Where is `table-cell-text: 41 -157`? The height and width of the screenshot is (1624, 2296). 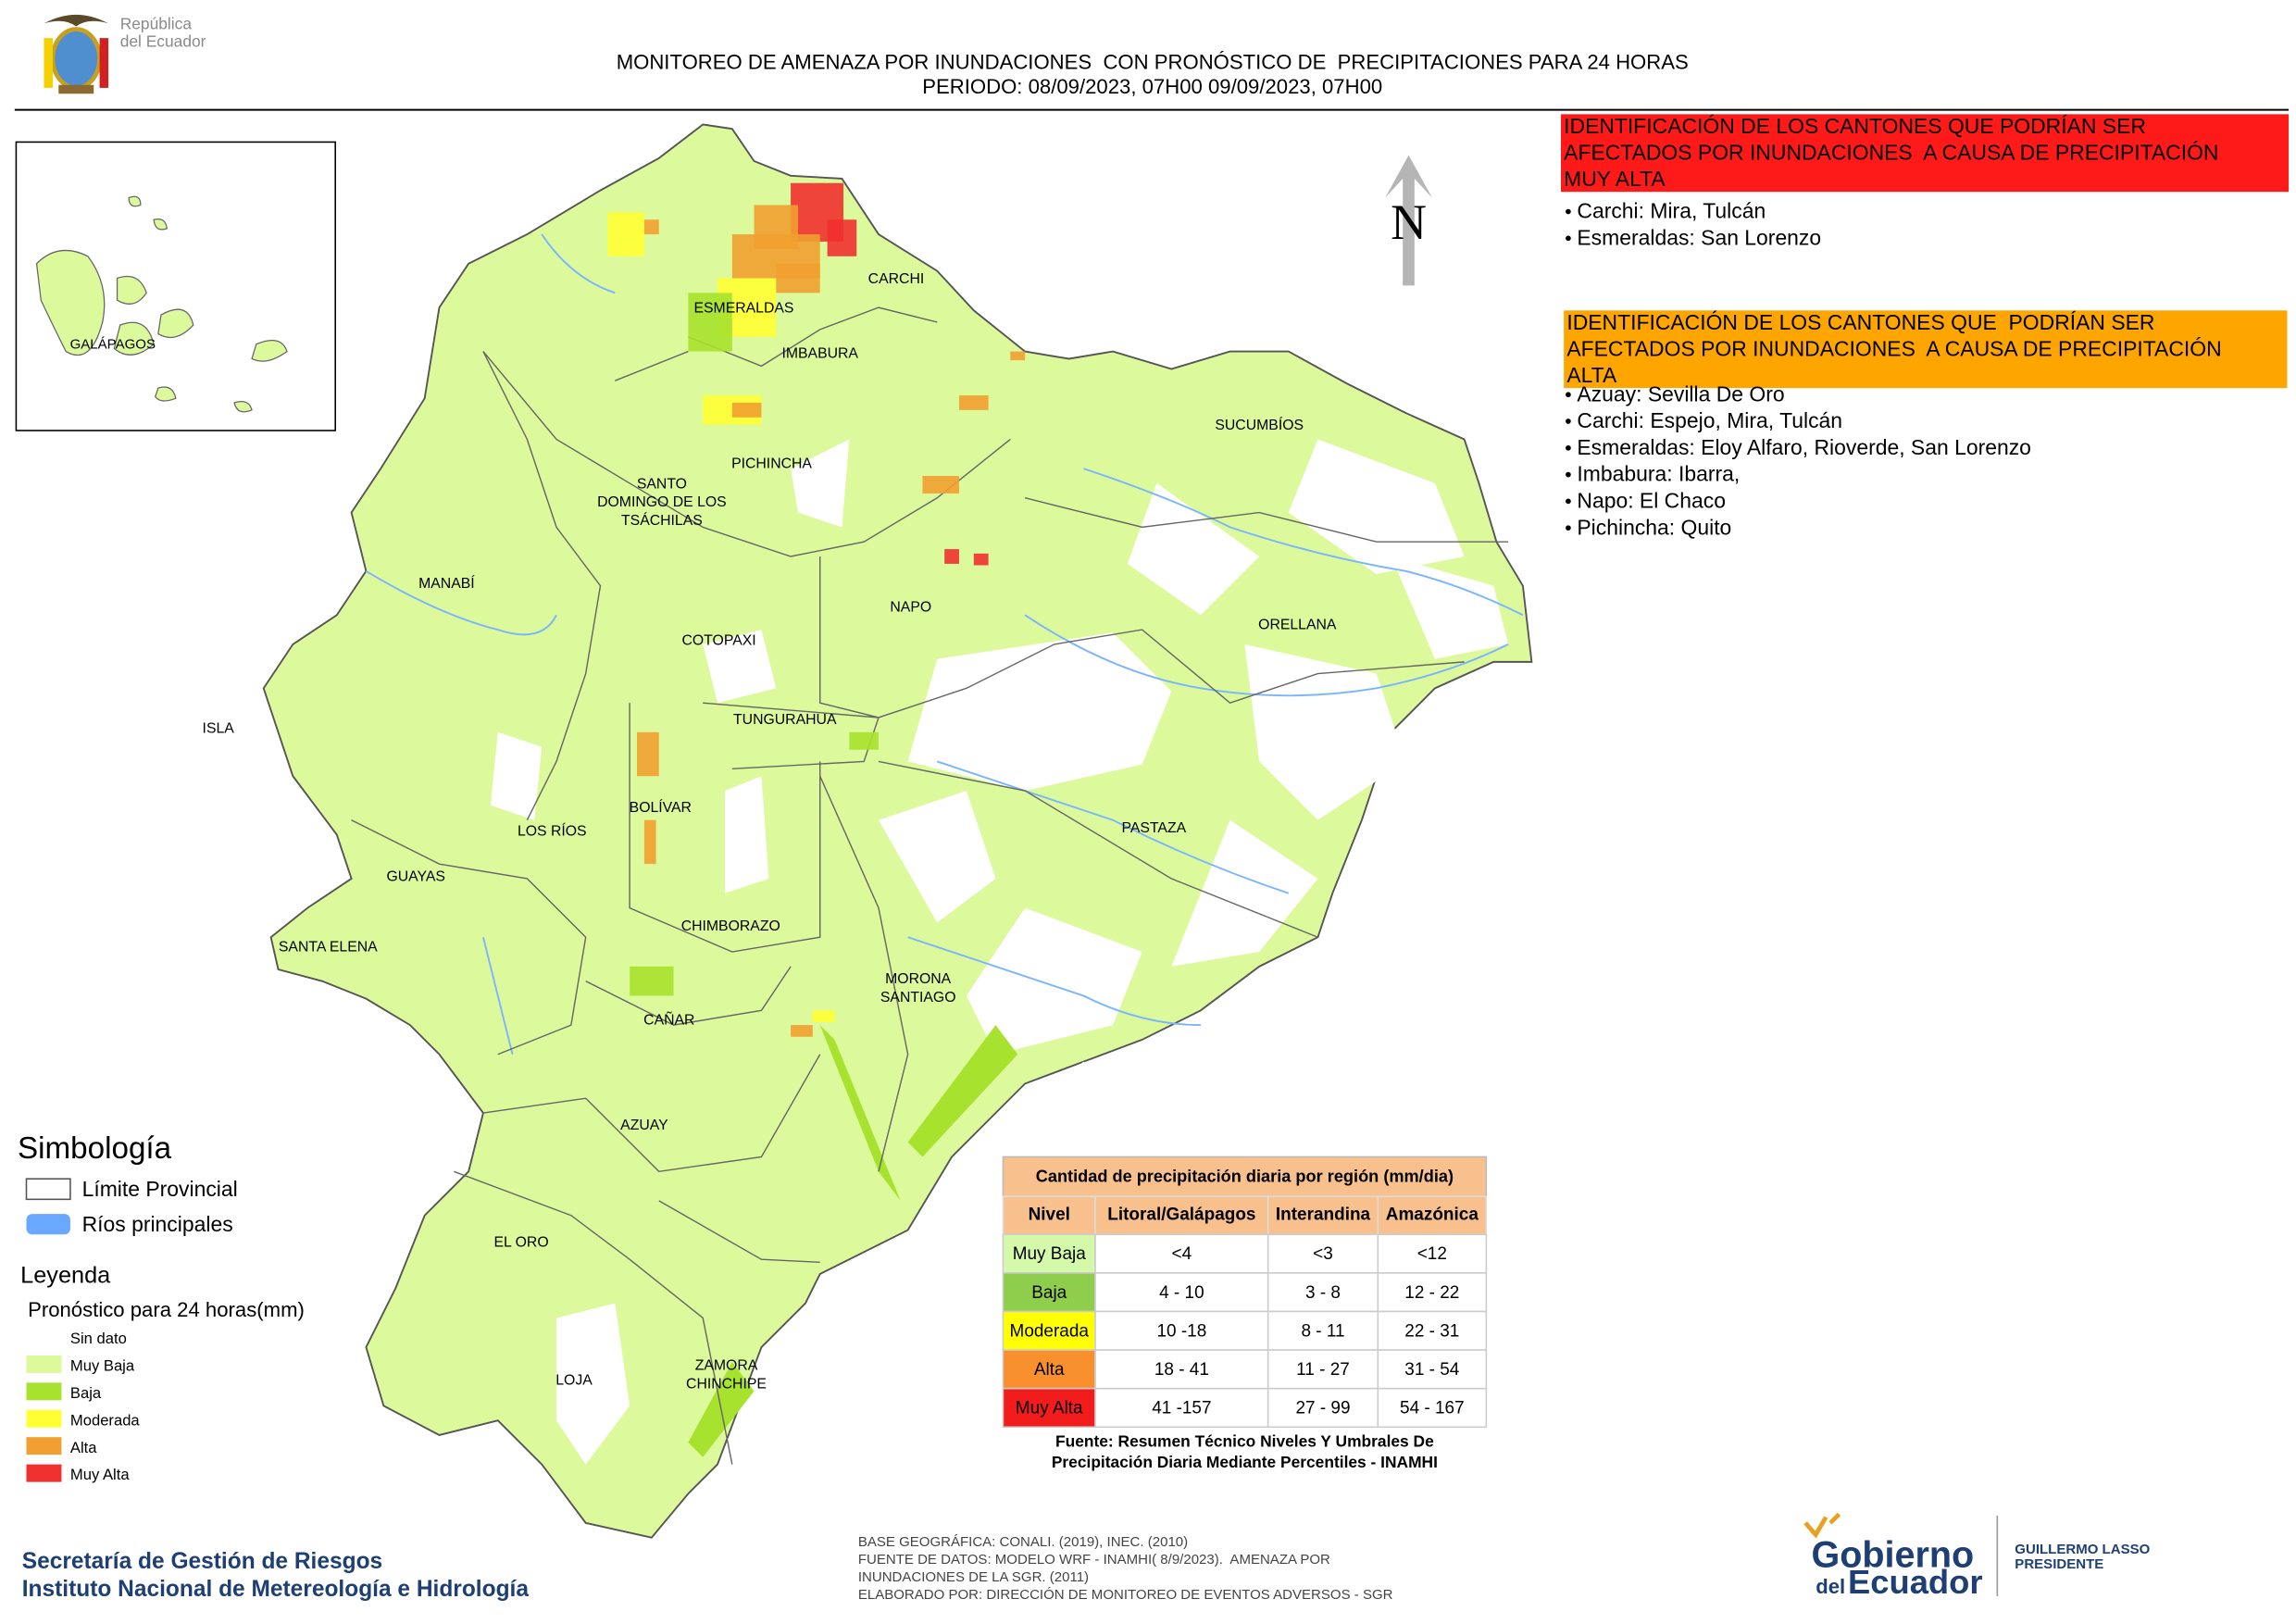 table-cell-text: 41 -157 is located at coordinates (1181, 1408).